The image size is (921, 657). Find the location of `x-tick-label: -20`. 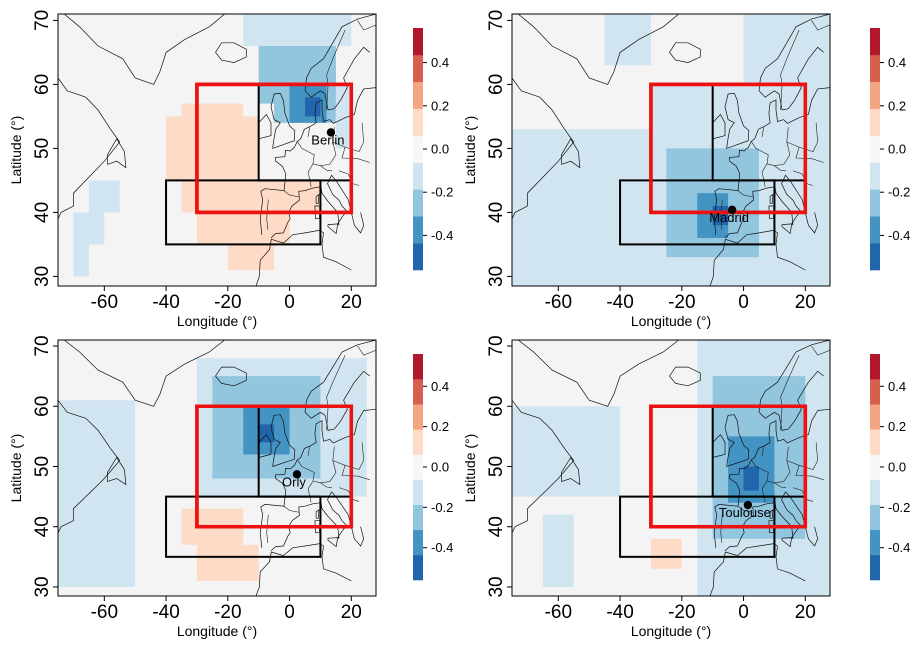

x-tick-label: -20 is located at coordinates (227, 302).